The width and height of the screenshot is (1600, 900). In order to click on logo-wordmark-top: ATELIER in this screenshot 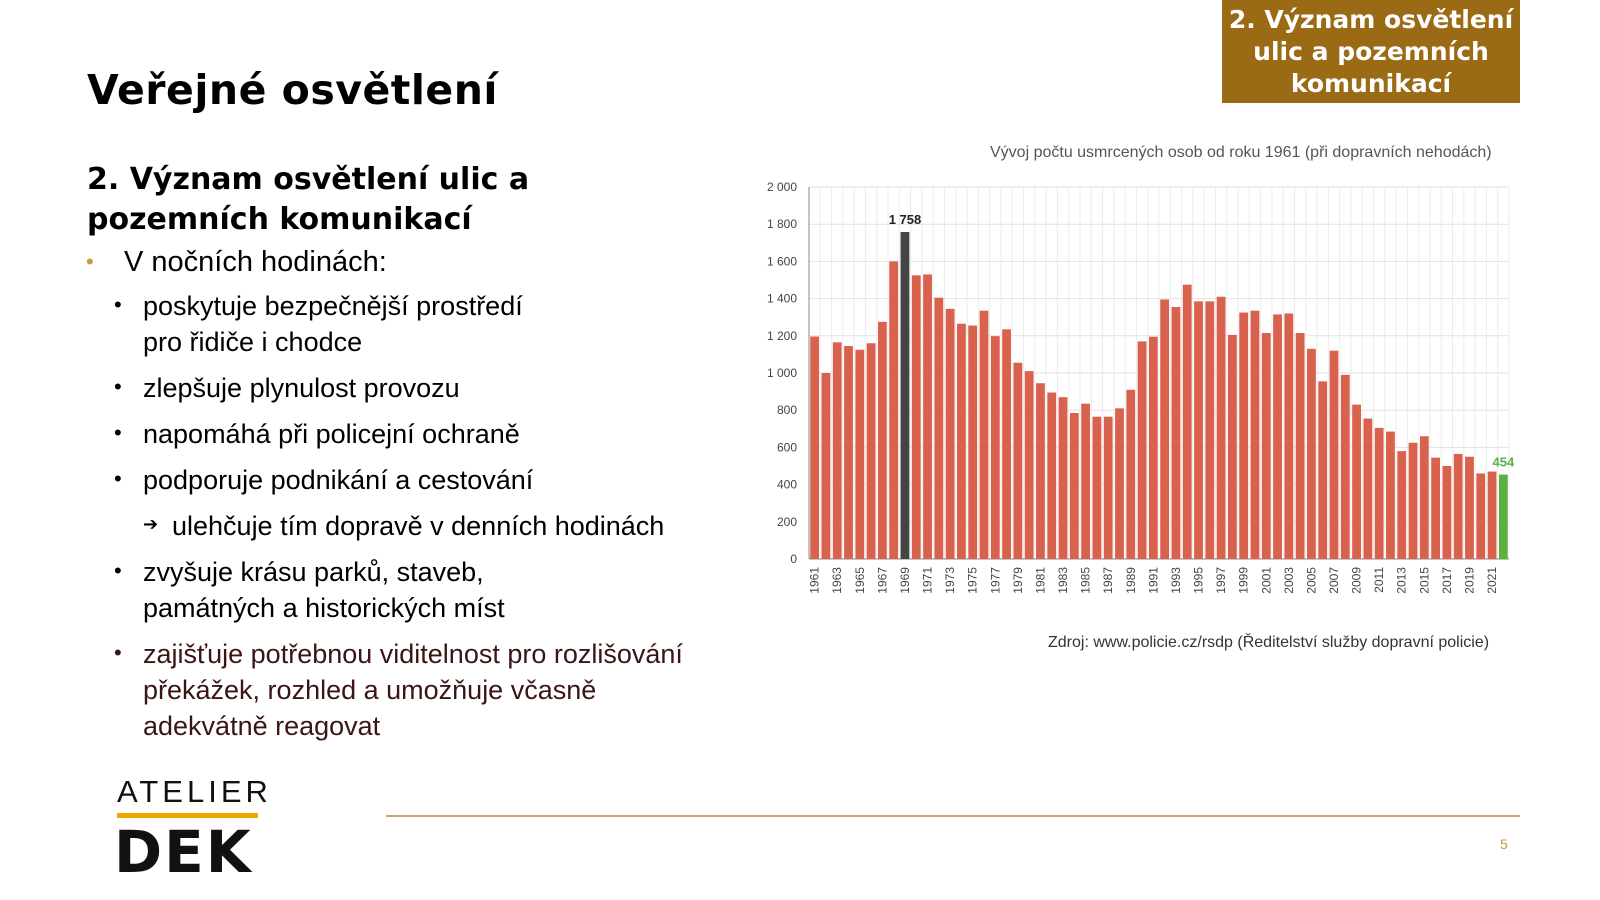, I will do `click(194, 791)`.